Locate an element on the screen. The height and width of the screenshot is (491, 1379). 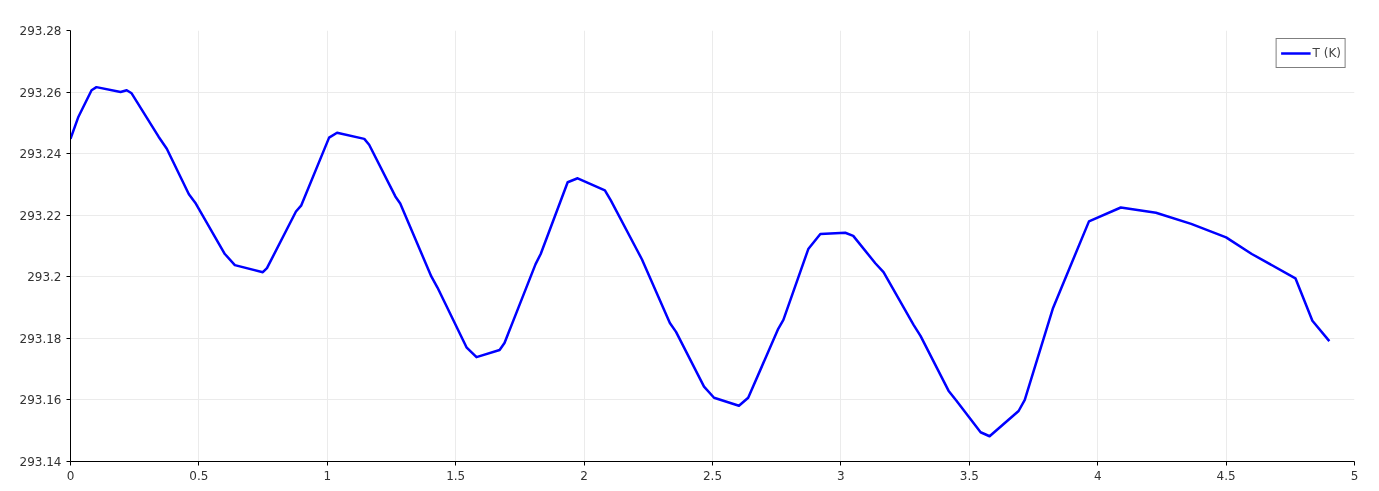
x-tick-label: 4 is located at coordinates (1097, 475).